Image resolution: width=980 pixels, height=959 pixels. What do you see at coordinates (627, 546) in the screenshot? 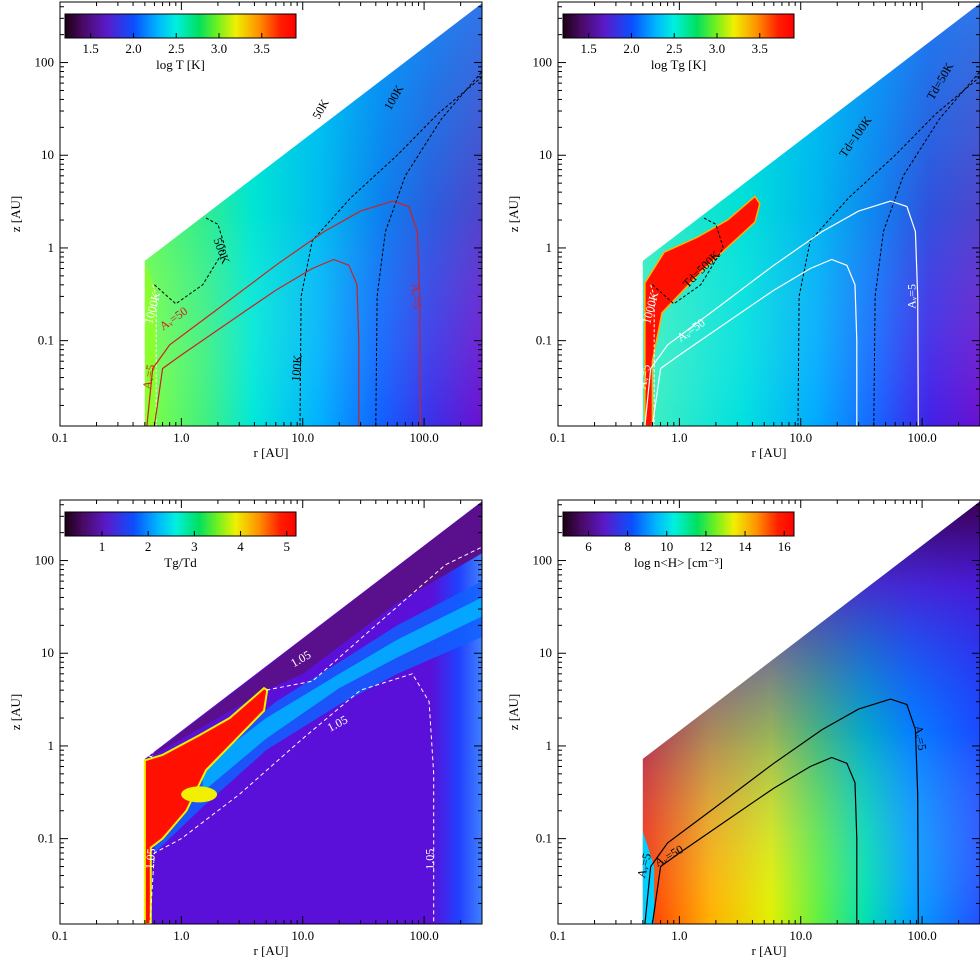
I see `colorbar-tick-label: 8` at bounding box center [627, 546].